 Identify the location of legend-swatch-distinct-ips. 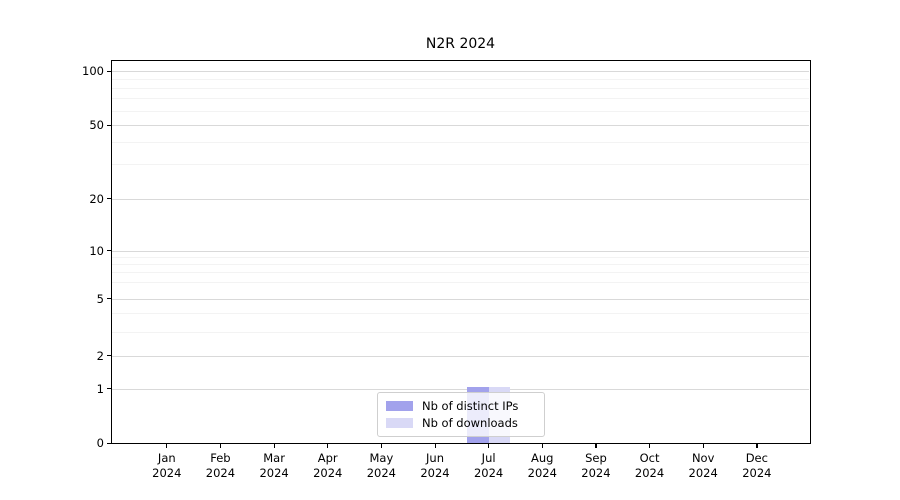
(399, 406).